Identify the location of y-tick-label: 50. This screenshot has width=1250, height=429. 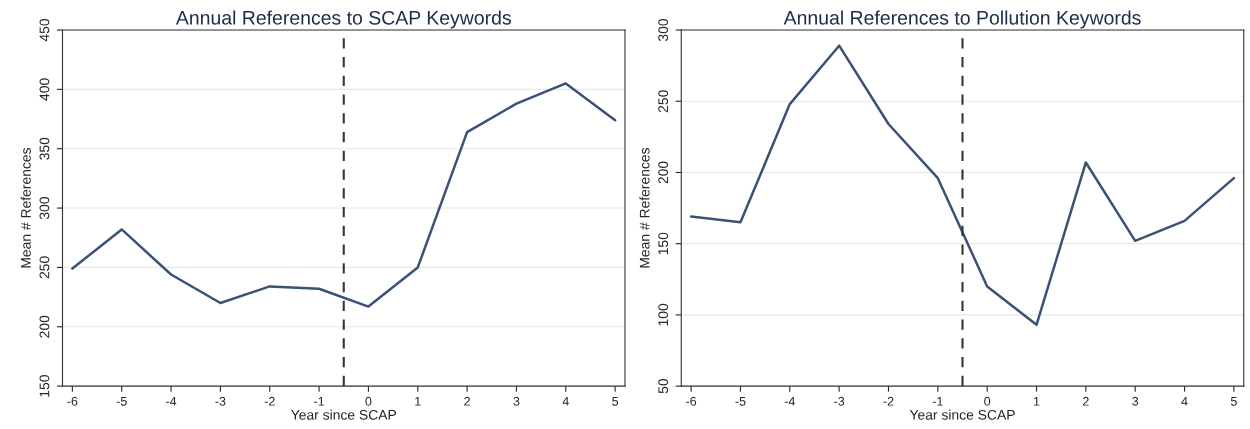
(663, 386).